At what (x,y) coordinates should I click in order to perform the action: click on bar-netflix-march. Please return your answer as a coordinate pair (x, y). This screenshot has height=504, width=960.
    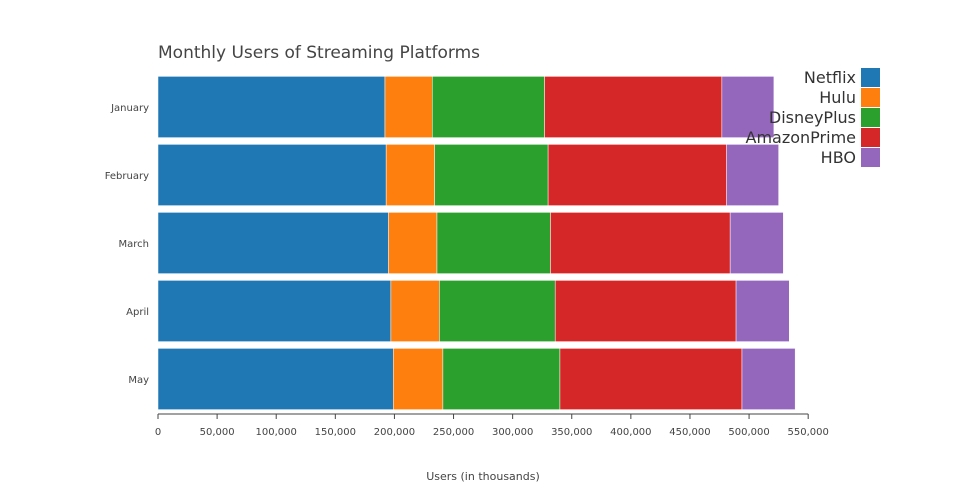
    Looking at the image, I should click on (273, 243).